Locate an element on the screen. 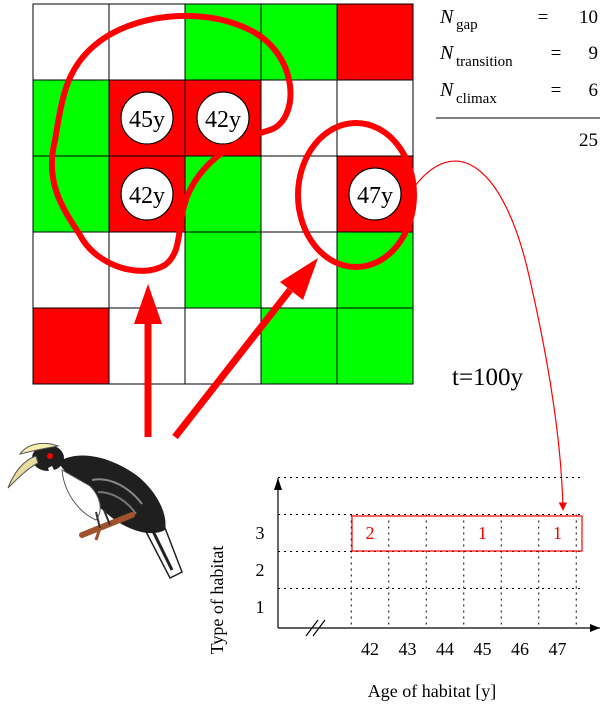 This screenshot has width=604, height=713. chart-gridlines is located at coordinates (430, 552).